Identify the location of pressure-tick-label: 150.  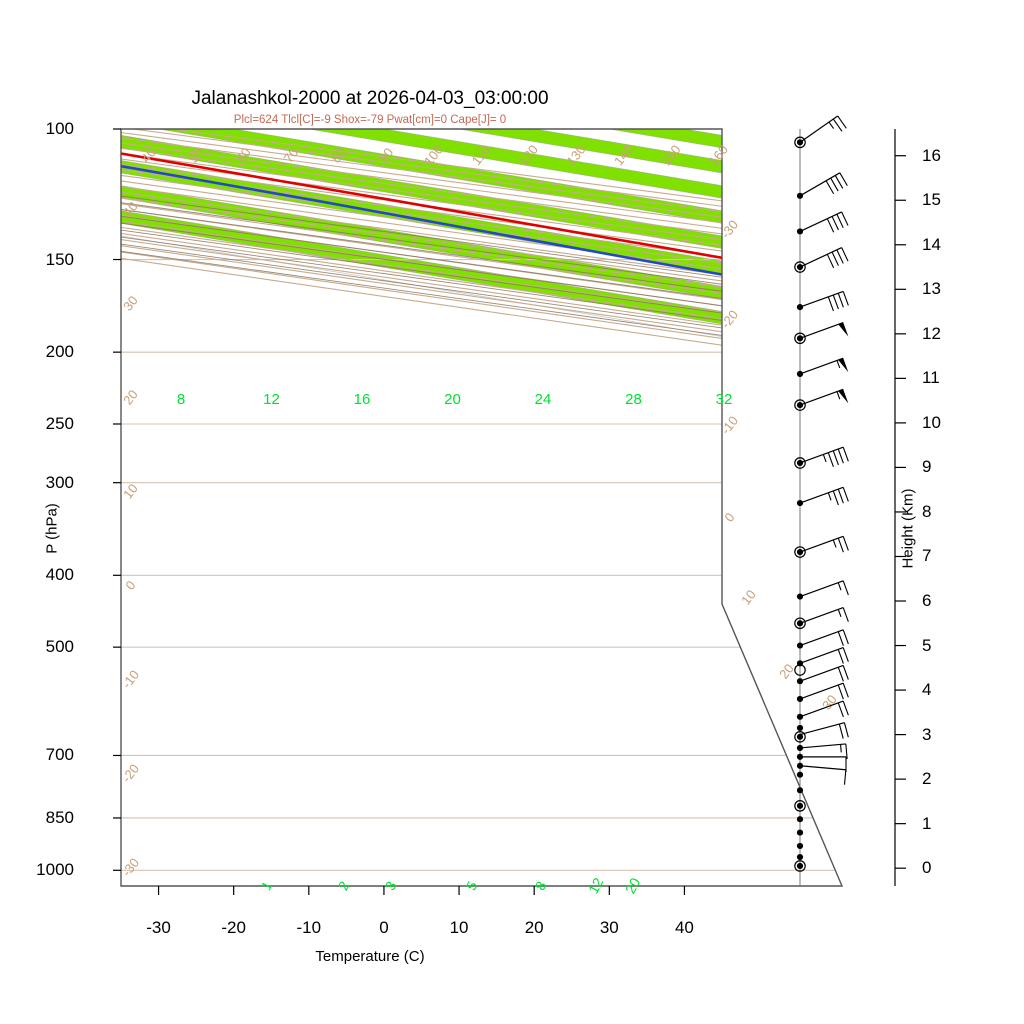
(59, 259).